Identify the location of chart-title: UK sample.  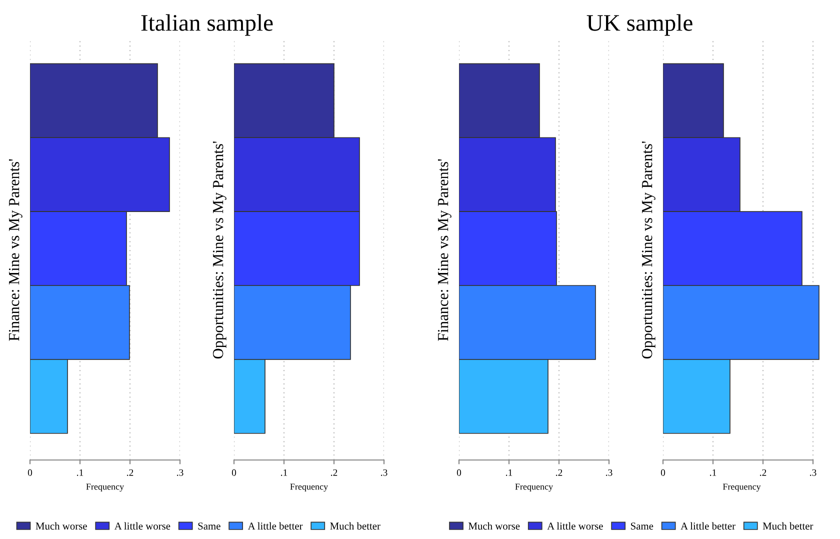
(639, 25).